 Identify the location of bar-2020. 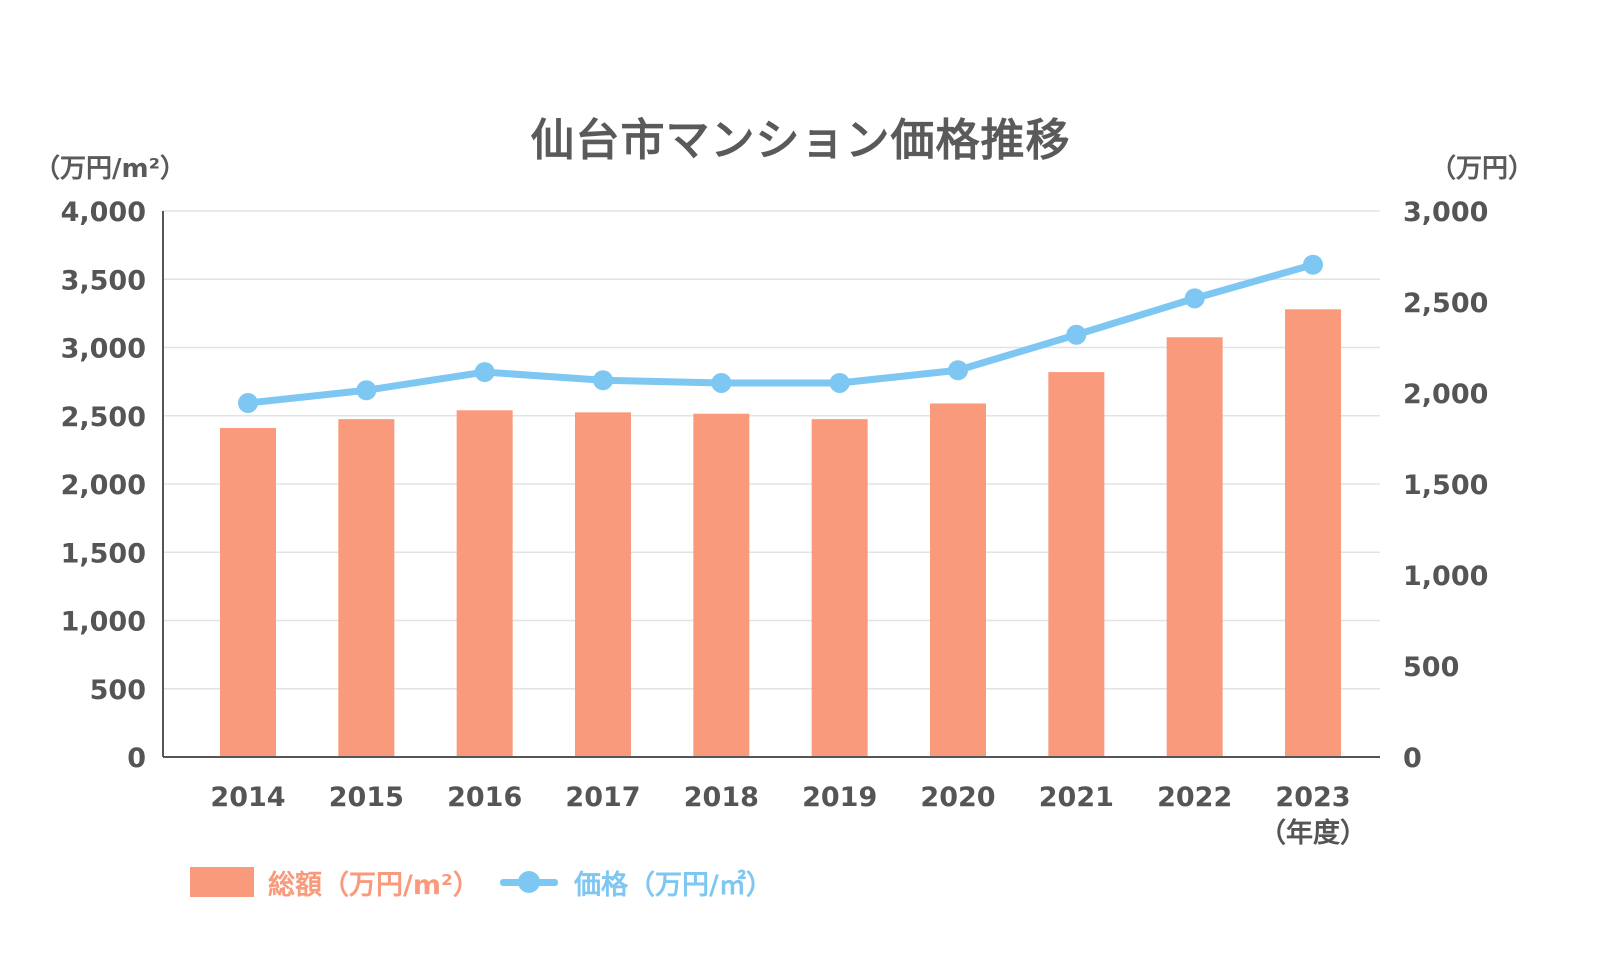
(958, 580).